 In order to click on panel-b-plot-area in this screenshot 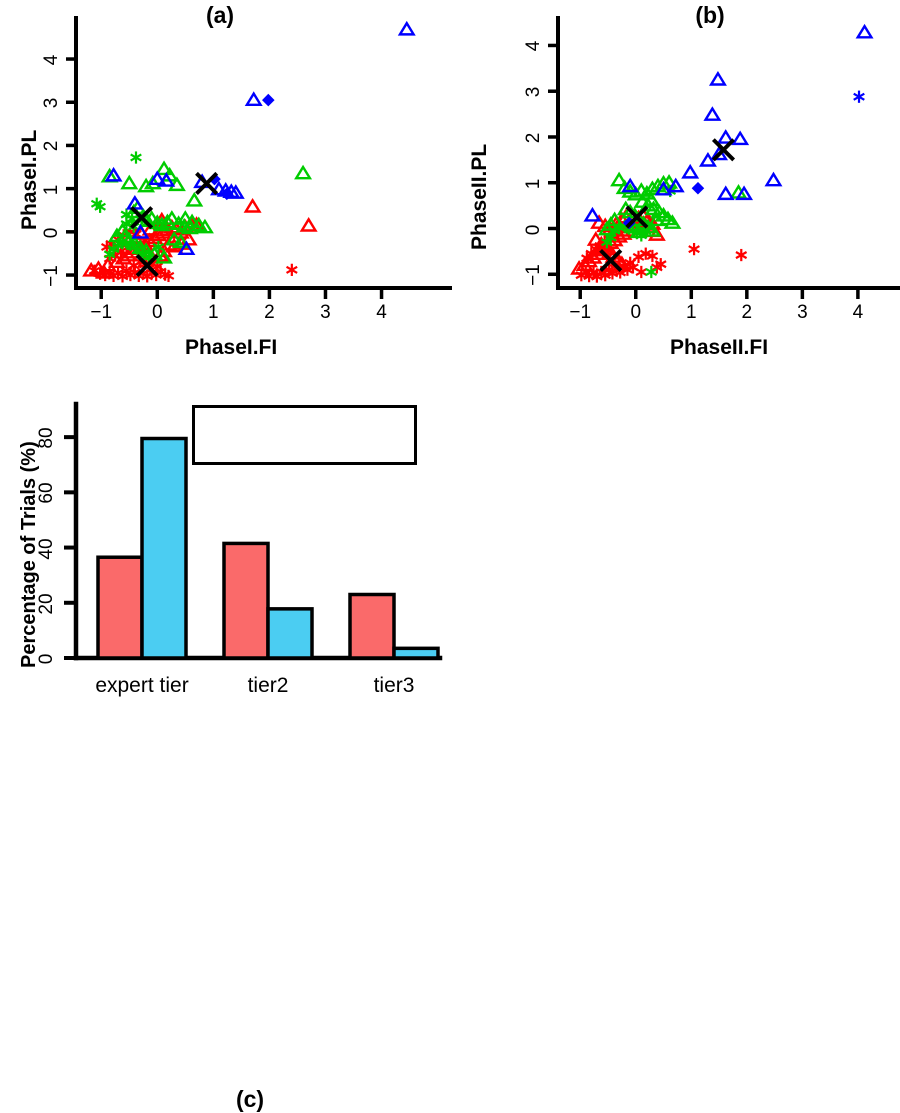, I will do `click(724, 157)`.